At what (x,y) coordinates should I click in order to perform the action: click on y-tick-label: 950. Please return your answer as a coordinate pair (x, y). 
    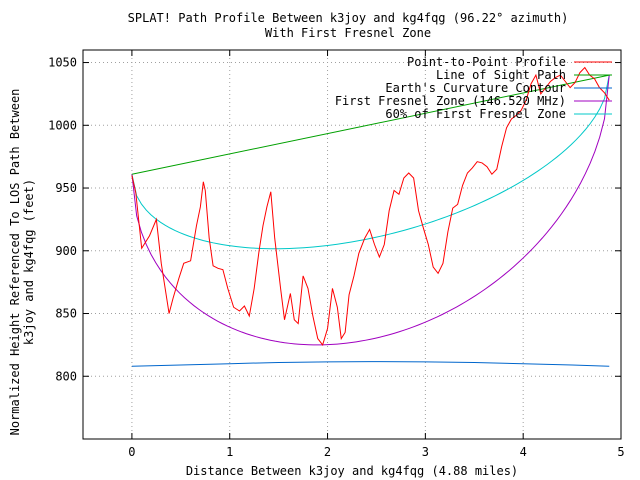
    Looking at the image, I should click on (66, 188).